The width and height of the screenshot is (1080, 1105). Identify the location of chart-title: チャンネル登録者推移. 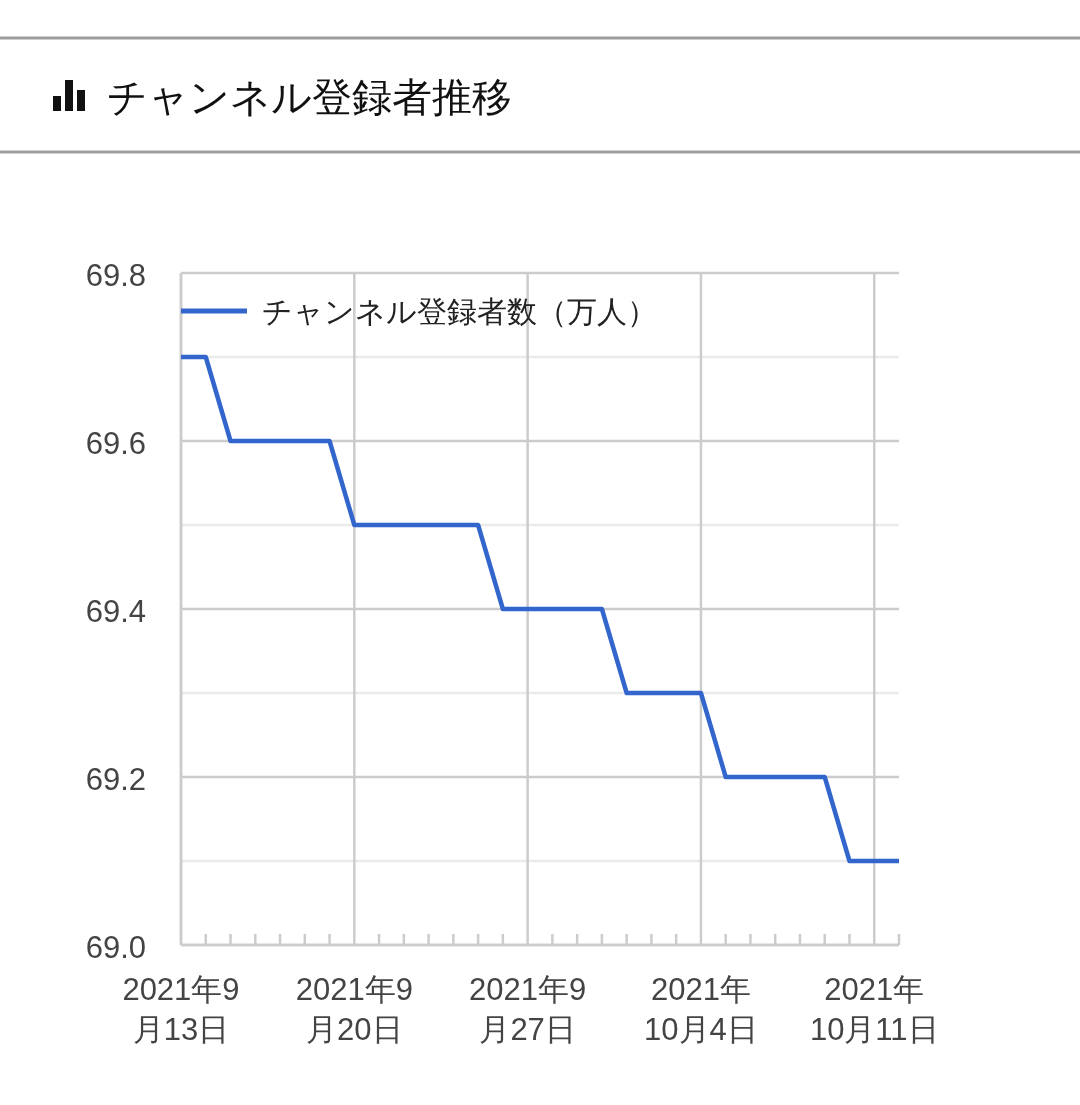
(309, 97).